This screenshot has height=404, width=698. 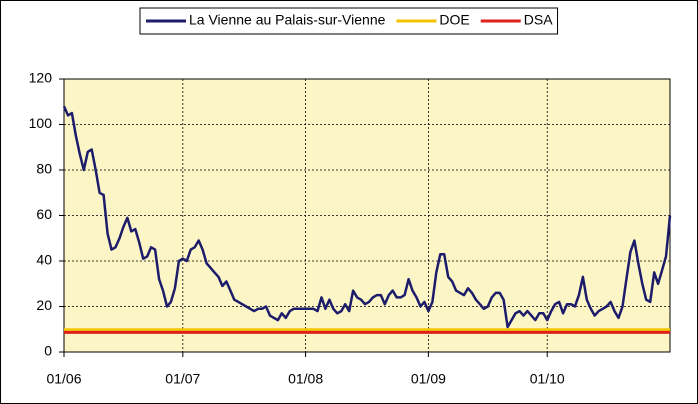 I want to click on x-tick-label: 01/07, so click(x=182, y=379).